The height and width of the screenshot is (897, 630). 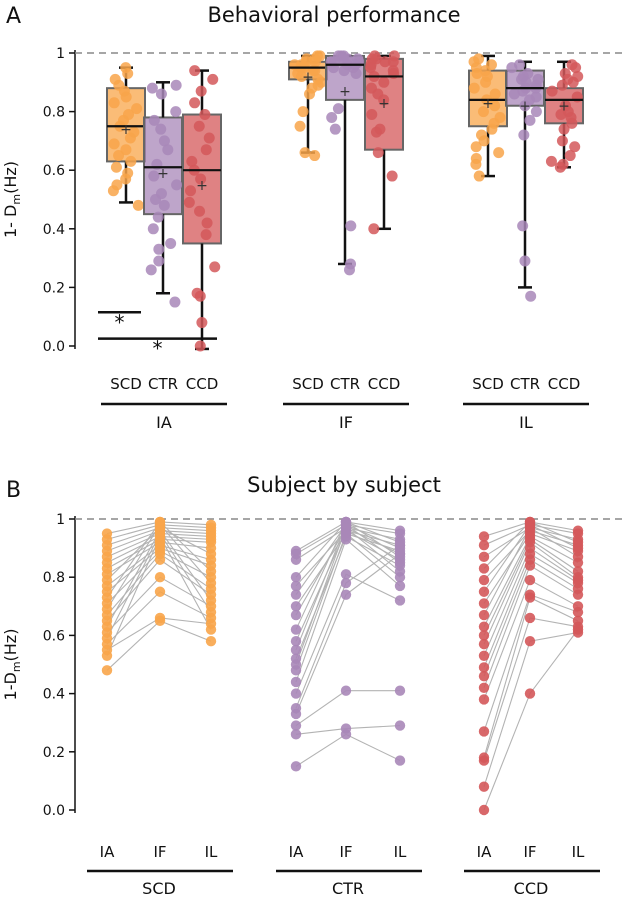 What do you see at coordinates (488, 384) in the screenshot?
I see `condition-label: SCD` at bounding box center [488, 384].